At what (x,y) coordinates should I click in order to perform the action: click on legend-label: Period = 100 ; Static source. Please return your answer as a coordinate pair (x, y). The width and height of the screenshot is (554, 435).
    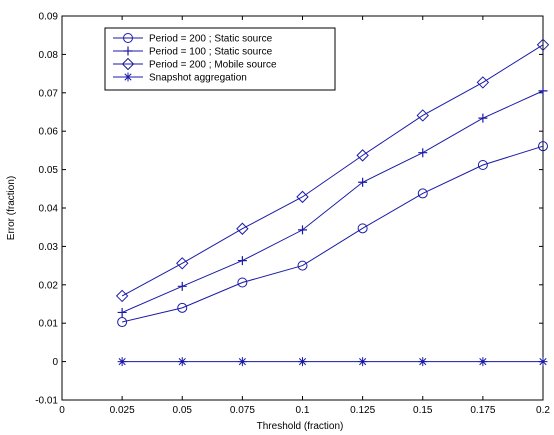
    Looking at the image, I should click on (211, 52).